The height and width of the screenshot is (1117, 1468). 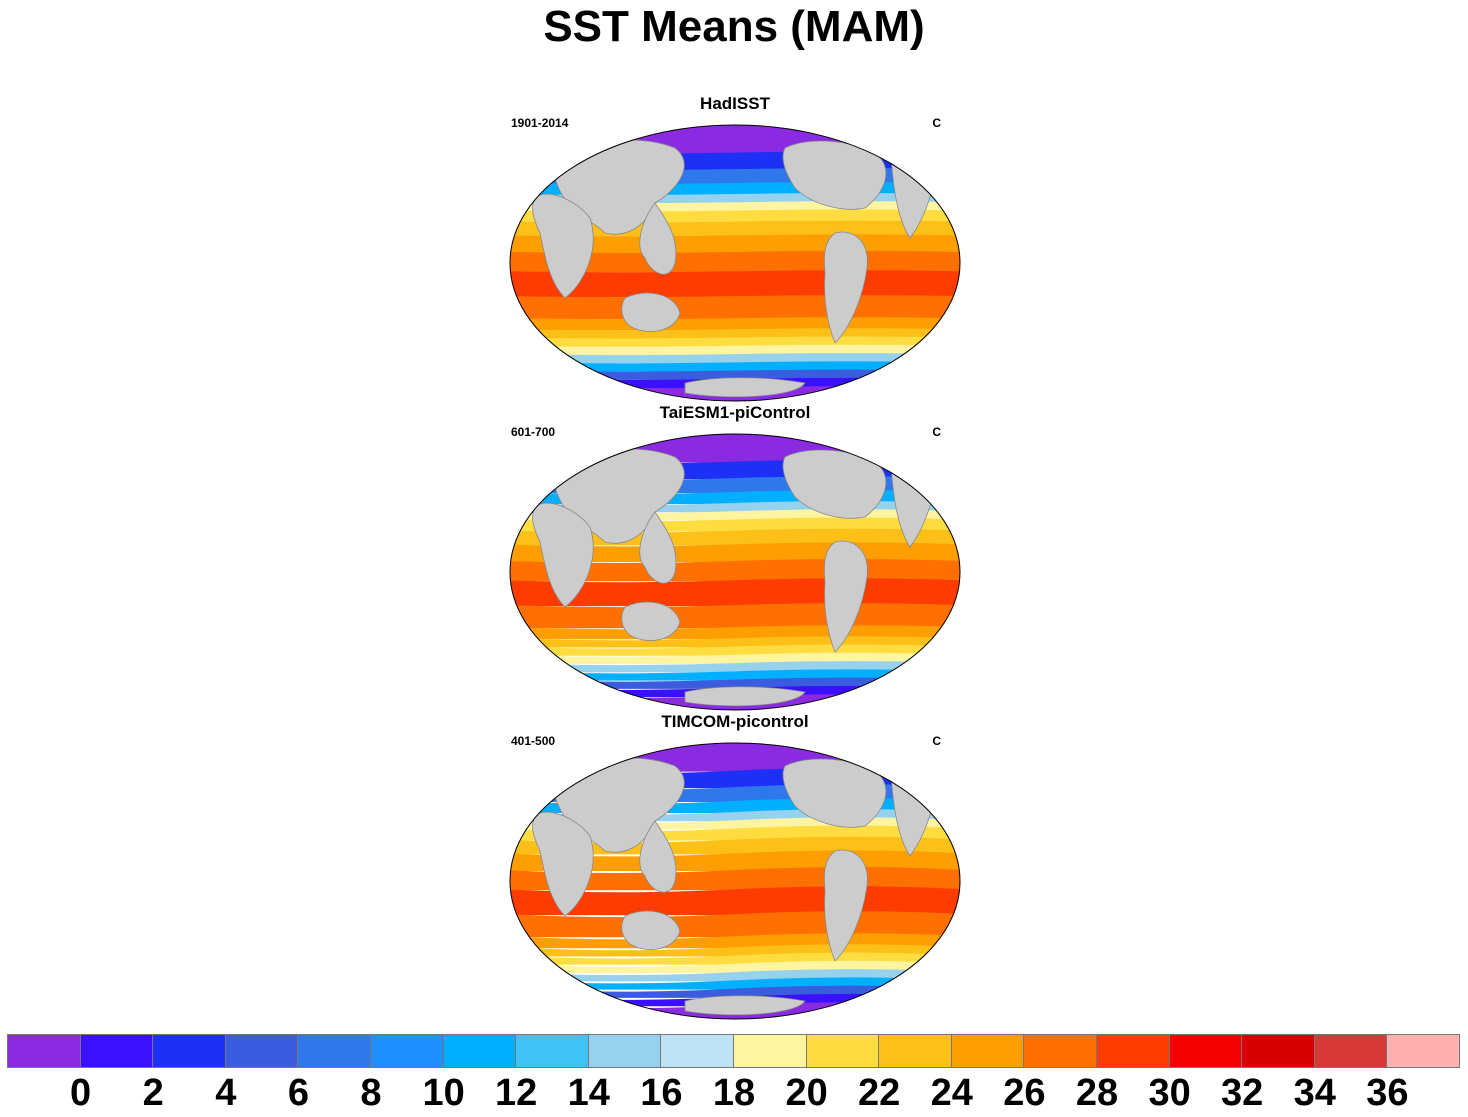 What do you see at coordinates (951, 1093) in the screenshot?
I see `colorbar-tick-label: 24` at bounding box center [951, 1093].